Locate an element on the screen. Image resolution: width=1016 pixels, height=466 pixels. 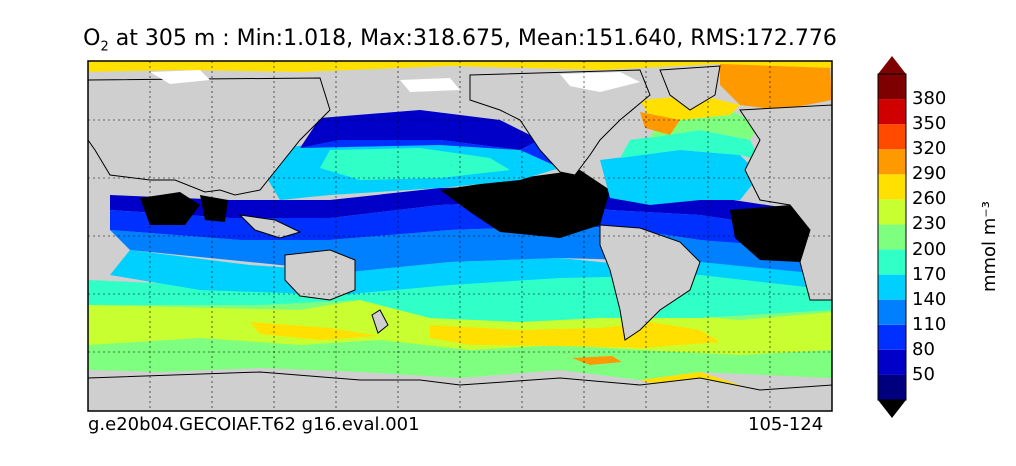
colorbar-unit-label: mmol m⁻³ is located at coordinates (990, 246).